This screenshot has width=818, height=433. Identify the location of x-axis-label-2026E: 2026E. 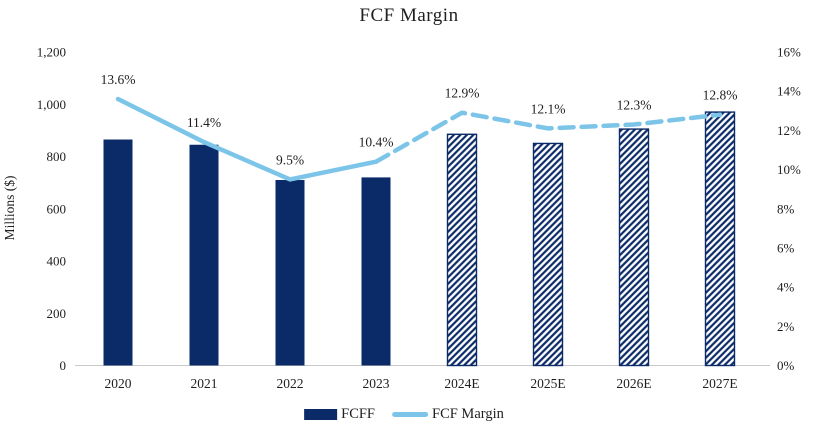
(633, 383).